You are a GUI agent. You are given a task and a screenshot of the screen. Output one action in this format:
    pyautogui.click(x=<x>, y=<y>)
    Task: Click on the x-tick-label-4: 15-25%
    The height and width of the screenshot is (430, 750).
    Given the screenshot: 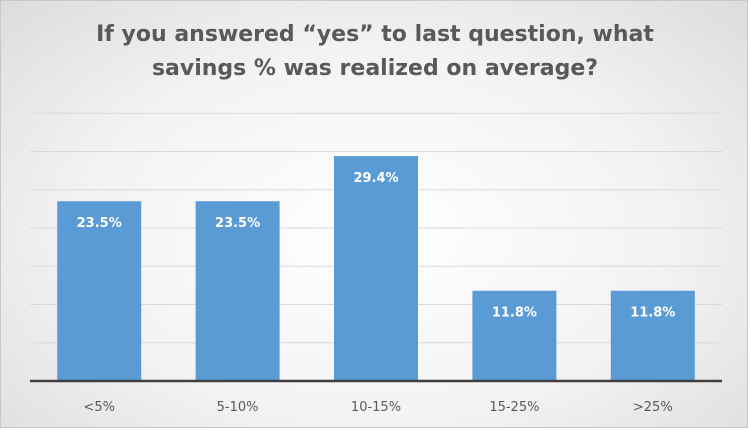 What is the action you would take?
    pyautogui.click(x=514, y=407)
    